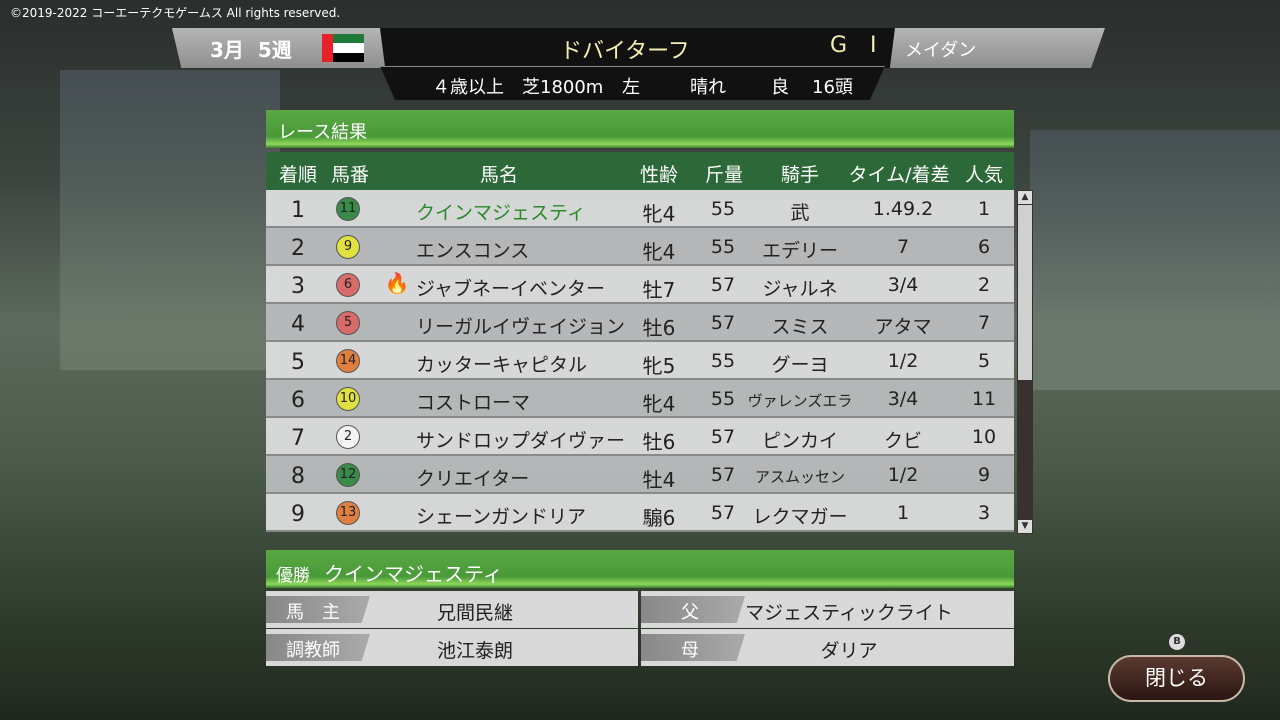 This screenshot has height=720, width=1280. Describe the element at coordinates (640, 247) in the screenshot. I see `result-row: 2 9 エンスコンス 牝4 55 エデリー 7 6` at that location.